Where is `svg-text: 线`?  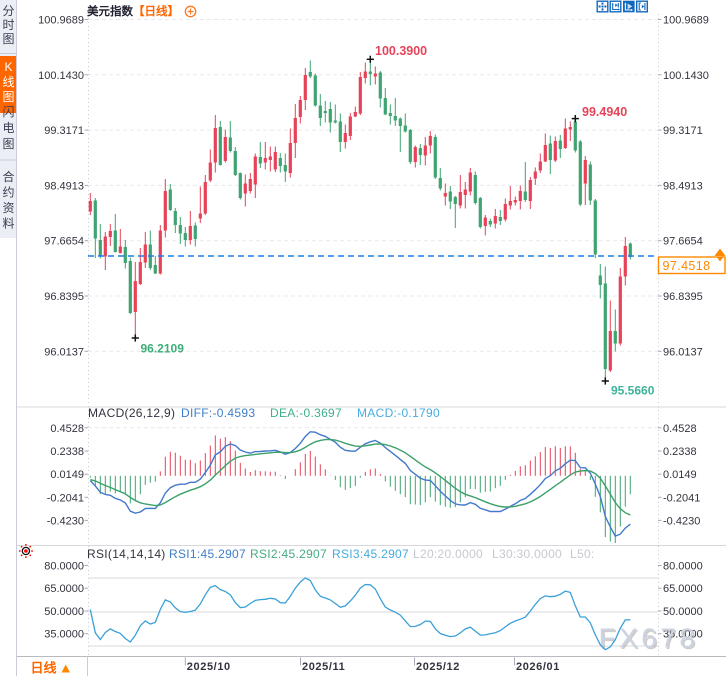
svg-text: 线 is located at coordinates (8, 82).